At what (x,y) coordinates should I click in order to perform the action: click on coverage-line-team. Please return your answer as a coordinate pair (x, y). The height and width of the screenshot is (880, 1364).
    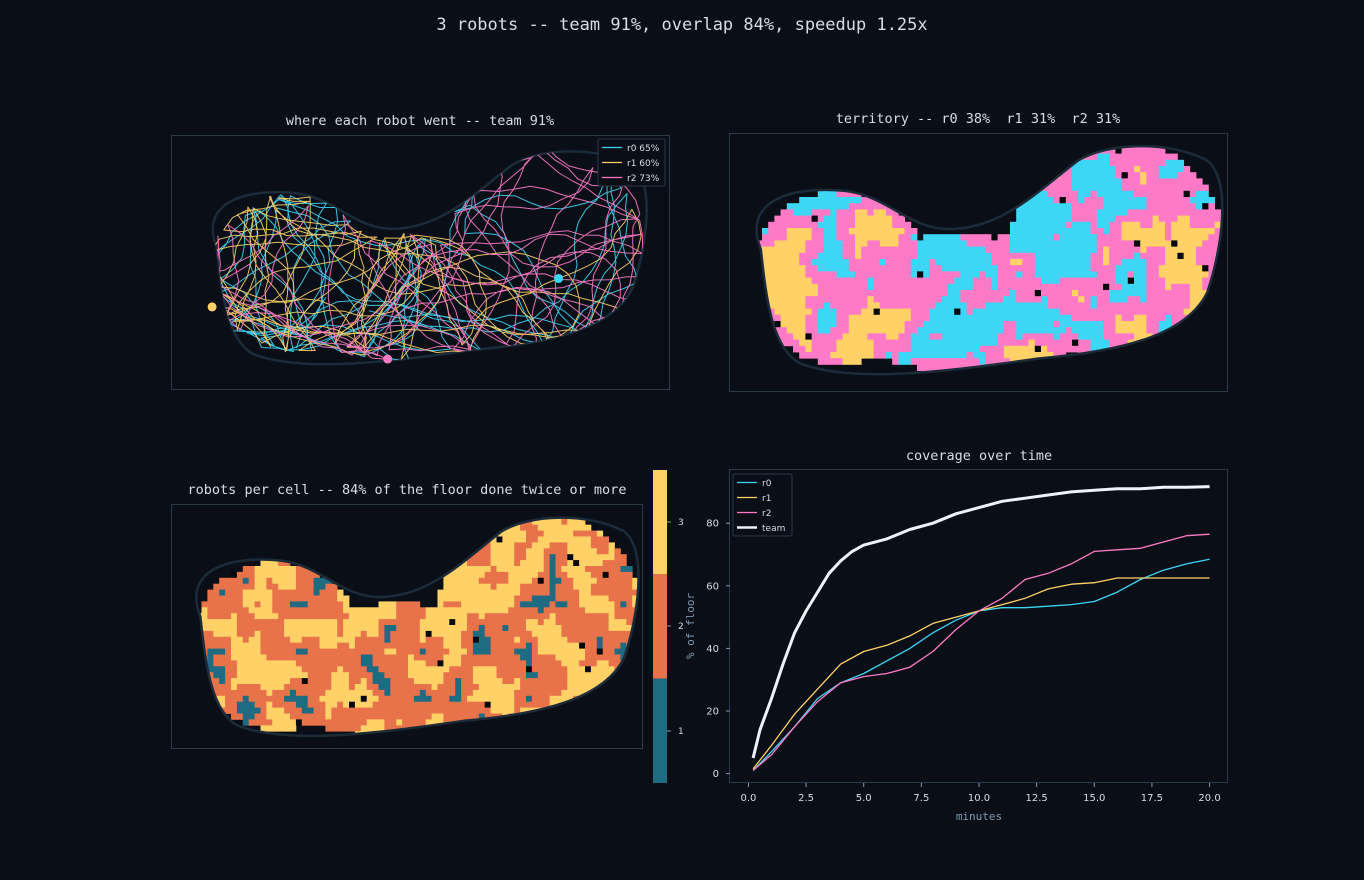
    Looking at the image, I should click on (980, 622).